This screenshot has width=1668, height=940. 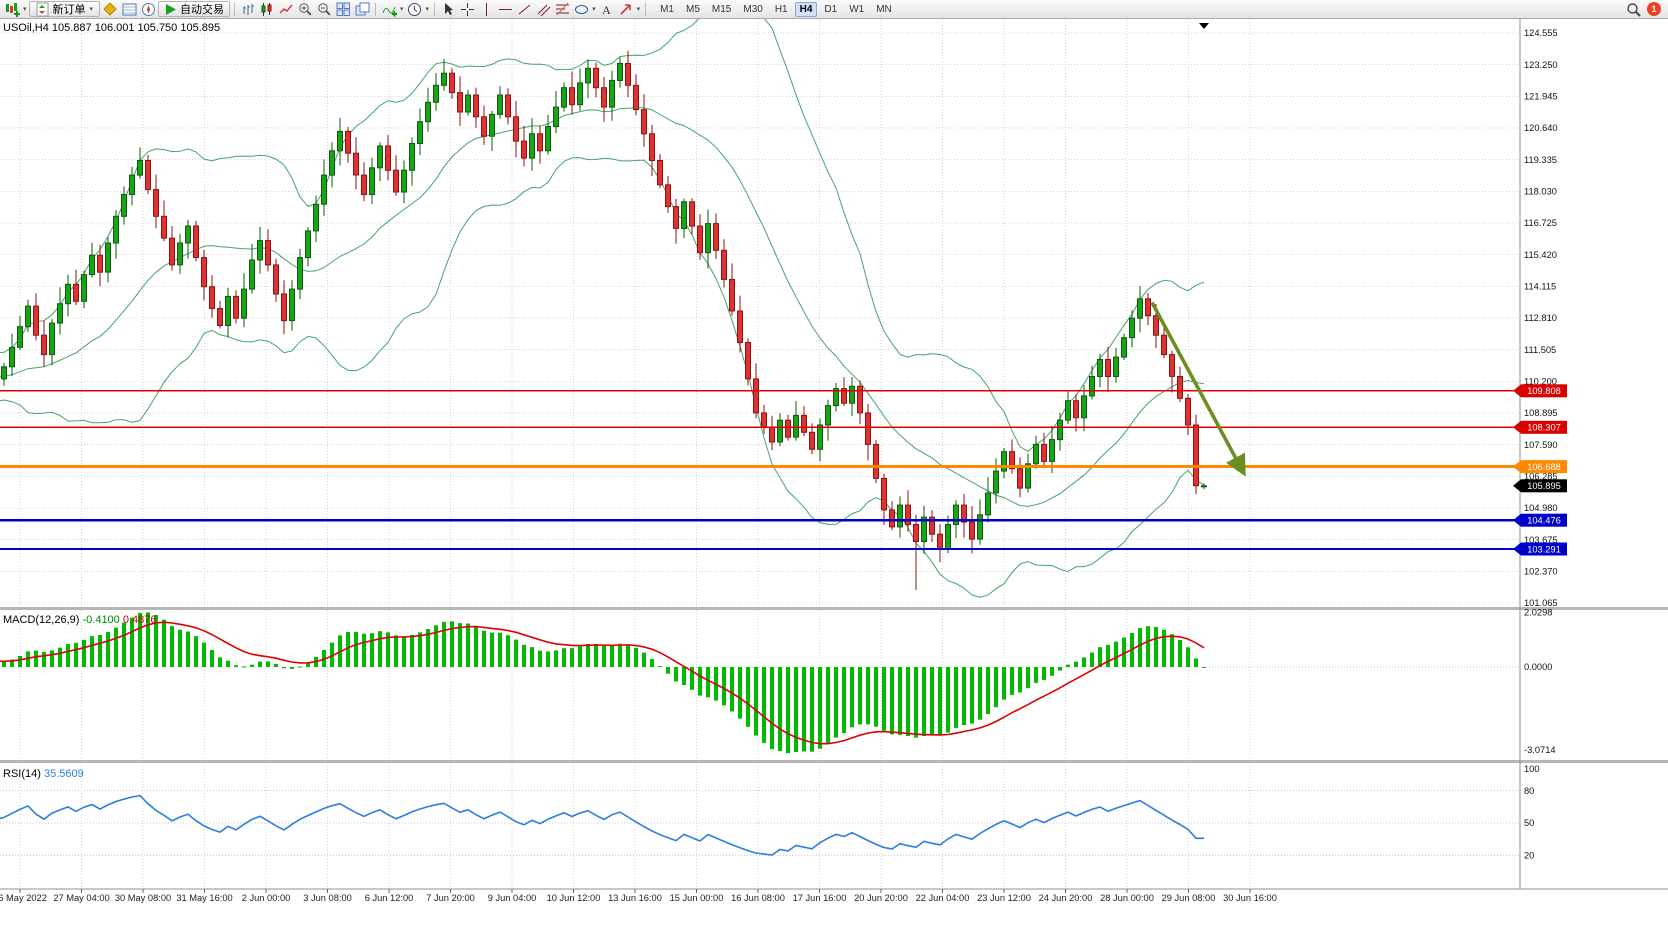 What do you see at coordinates (12, 9) in the screenshot?
I see `new-chart-icon` at bounding box center [12, 9].